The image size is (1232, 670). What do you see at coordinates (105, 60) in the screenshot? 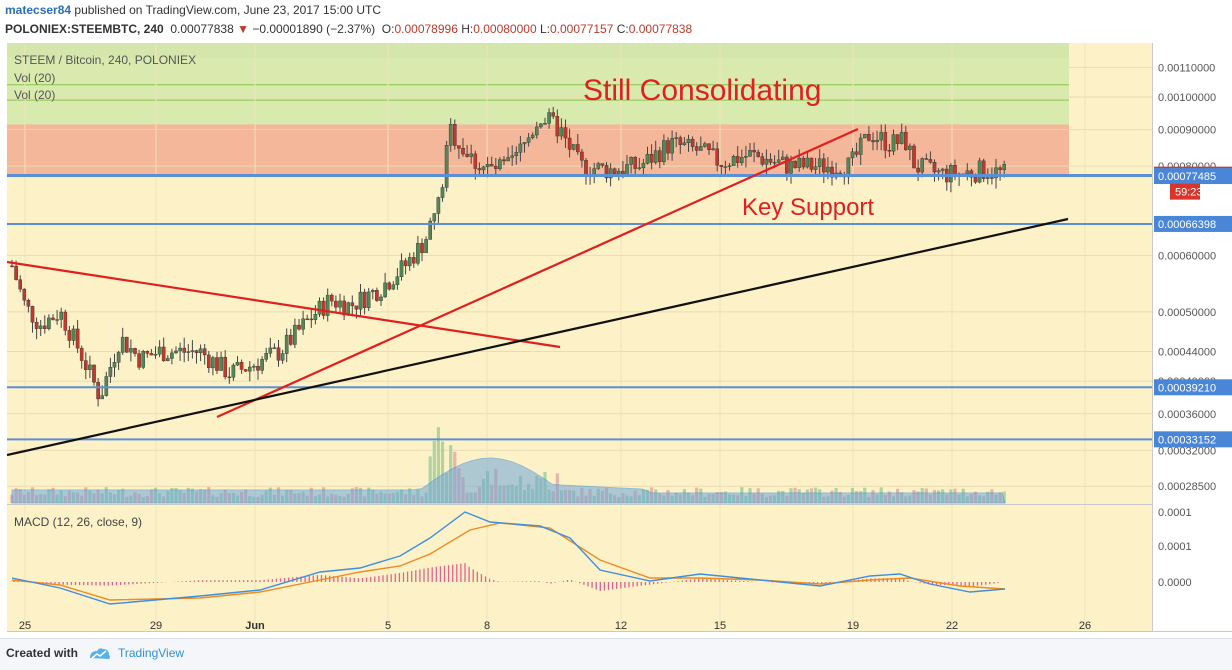
I see `chart-title: STEEM / Bitcoin, 240, POLONIEX` at bounding box center [105, 60].